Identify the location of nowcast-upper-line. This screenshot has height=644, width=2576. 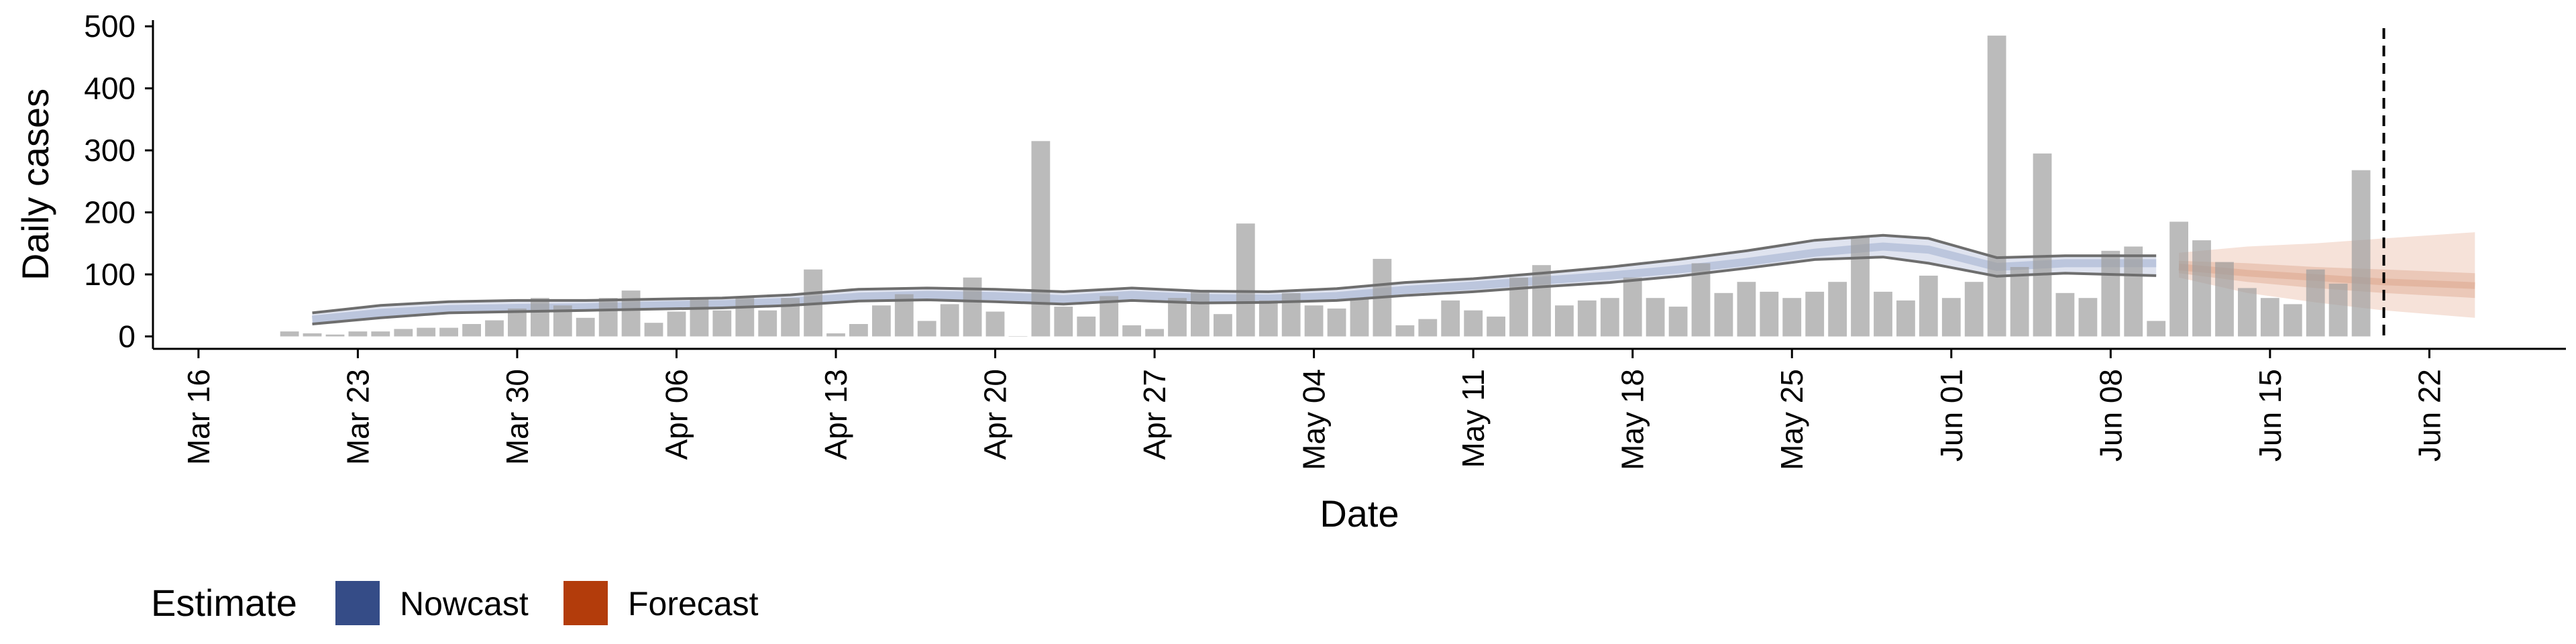
(1234, 274).